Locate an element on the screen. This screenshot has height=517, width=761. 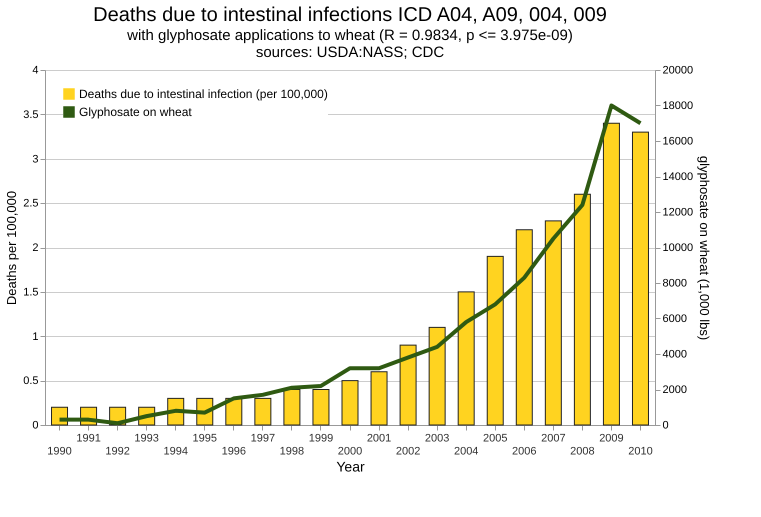
x-tick-label: 1990 is located at coordinates (59, 452).